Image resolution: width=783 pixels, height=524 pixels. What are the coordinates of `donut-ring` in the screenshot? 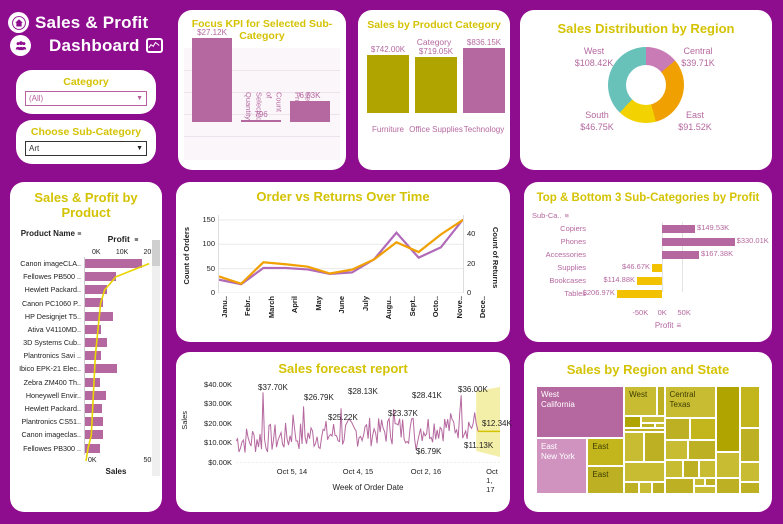 It's located at (646, 84).